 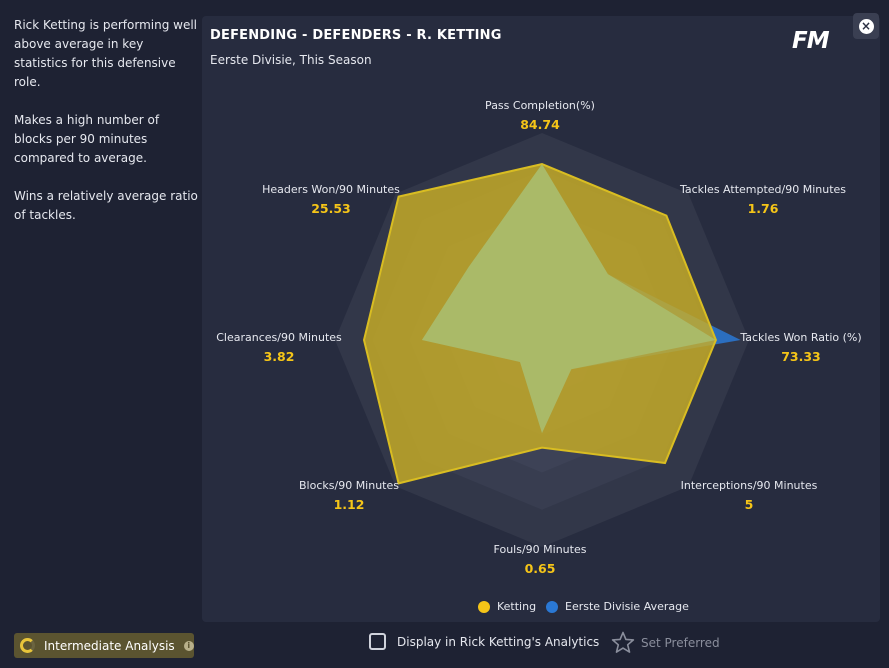 I want to click on axis-label: Clearances/90 Minutes 3.82, so click(x=279, y=348).